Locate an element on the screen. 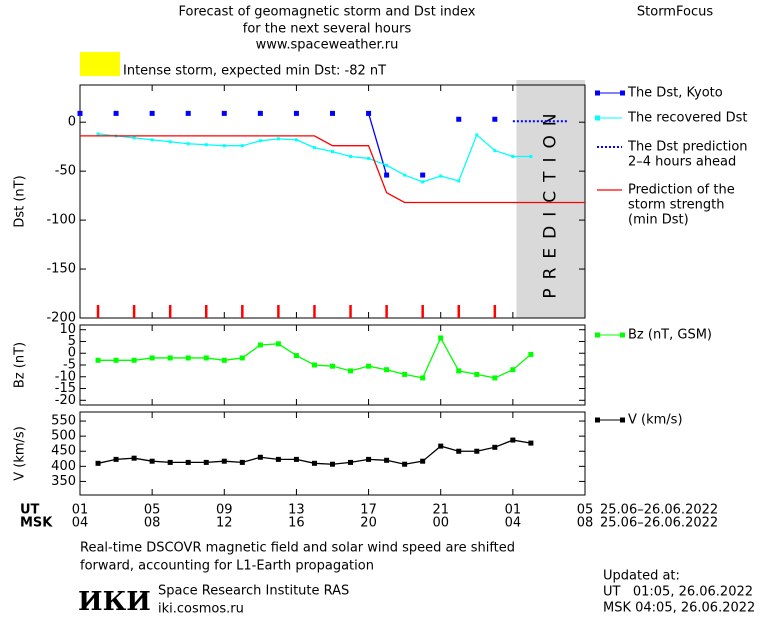 The height and width of the screenshot is (620, 760). y-tick-label: 0 is located at coordinates (72, 122).